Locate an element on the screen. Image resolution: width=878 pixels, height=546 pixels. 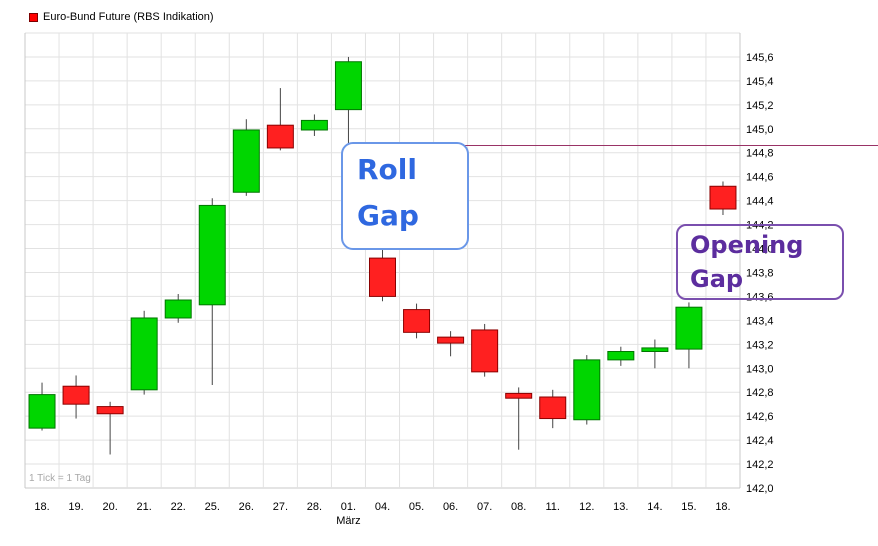
y-tick-label: 142,6 is located at coordinates (760, 417).